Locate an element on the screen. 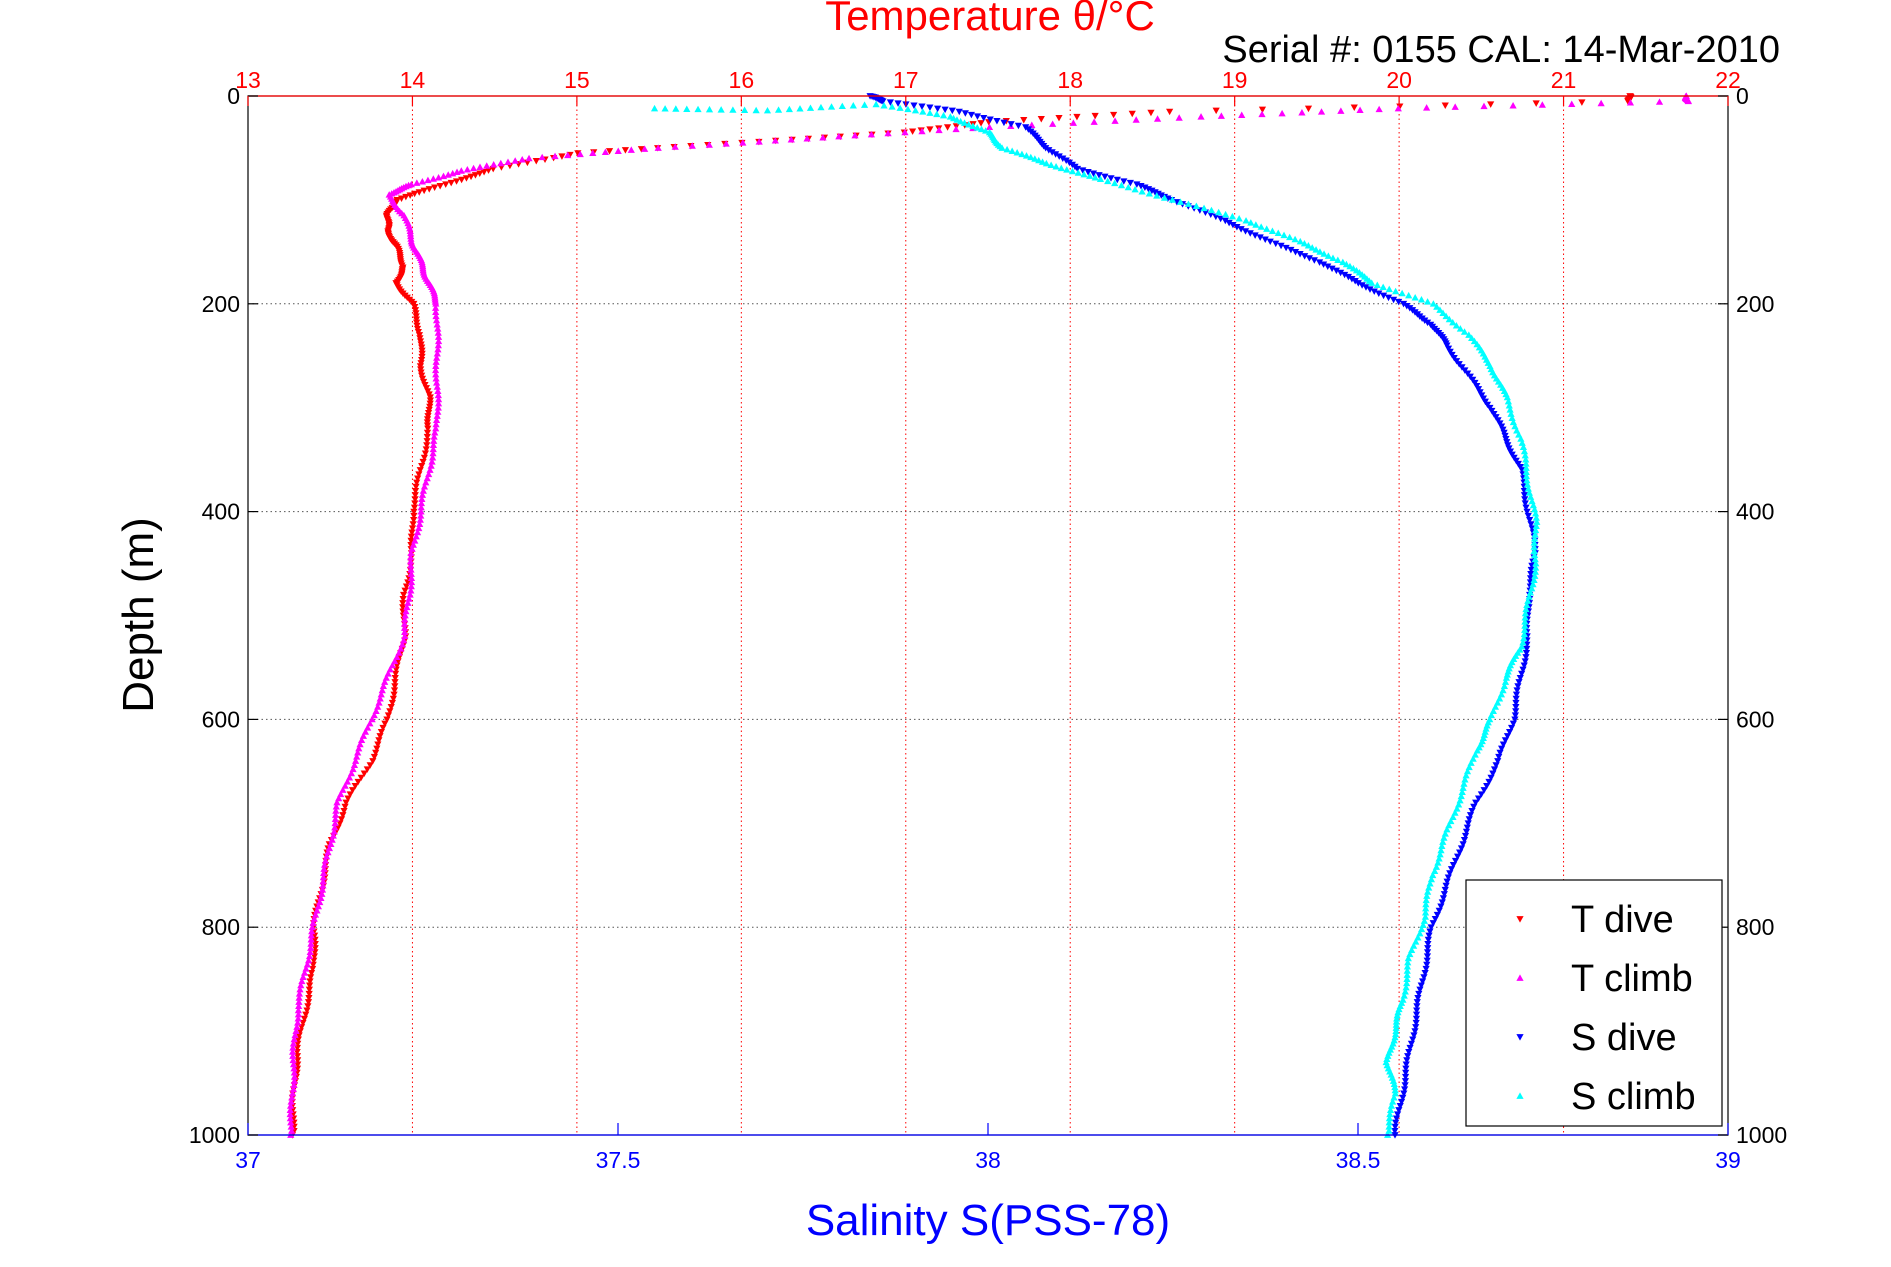 This screenshot has height=1267, width=1891. y-tick-label-right: 1000 is located at coordinates (1761, 1135).